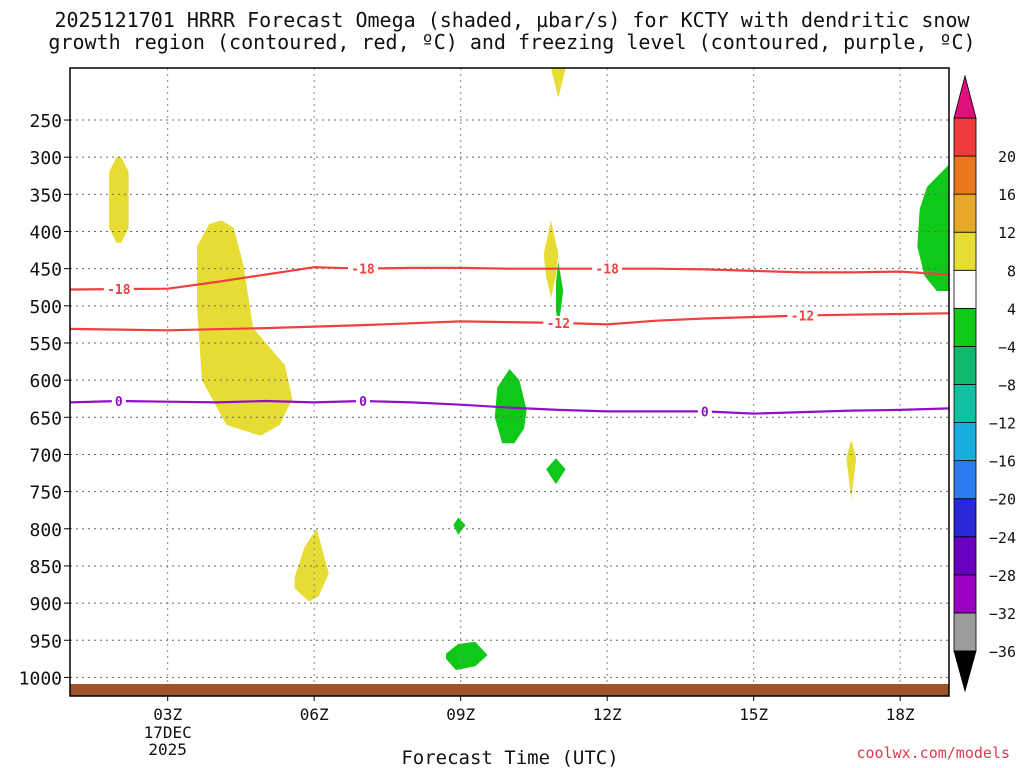 This screenshot has width=1024, height=768. What do you see at coordinates (1002, 462) in the screenshot?
I see `colorbar-level-label: −16` at bounding box center [1002, 462].